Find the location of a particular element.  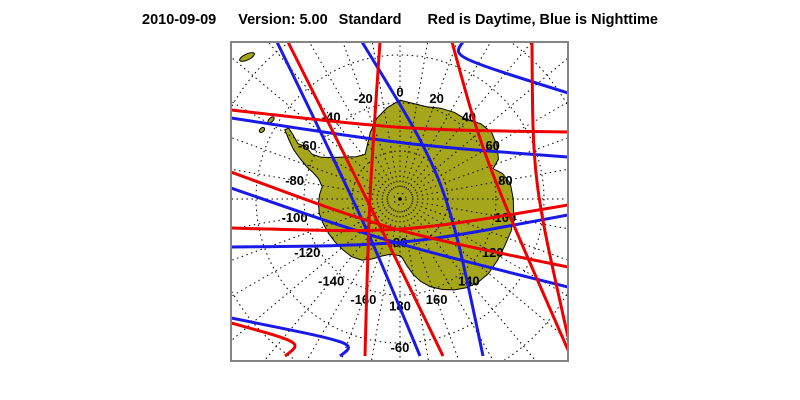

title-mode: Standard is located at coordinates (370, 20).